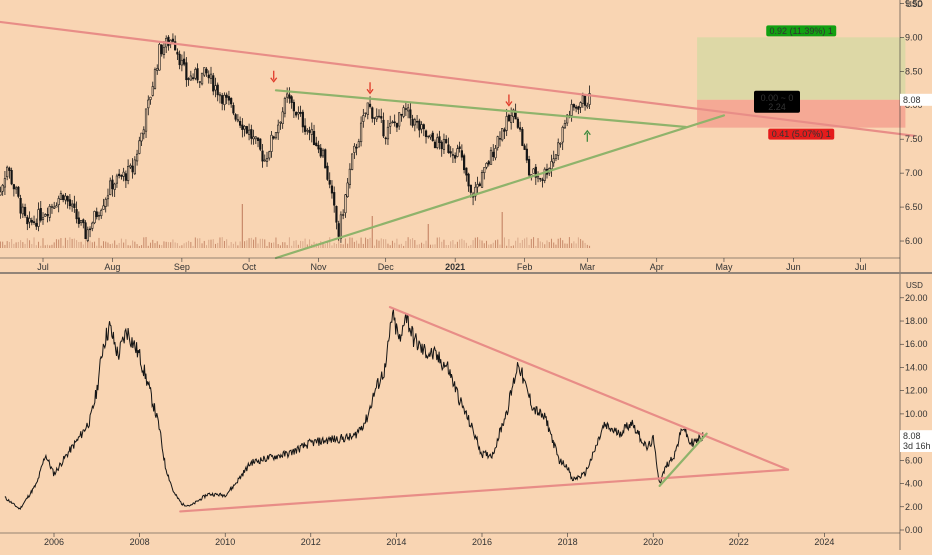 Image resolution: width=932 pixels, height=555 pixels. I want to click on bottom-x-tick-label: 2012, so click(311, 542).